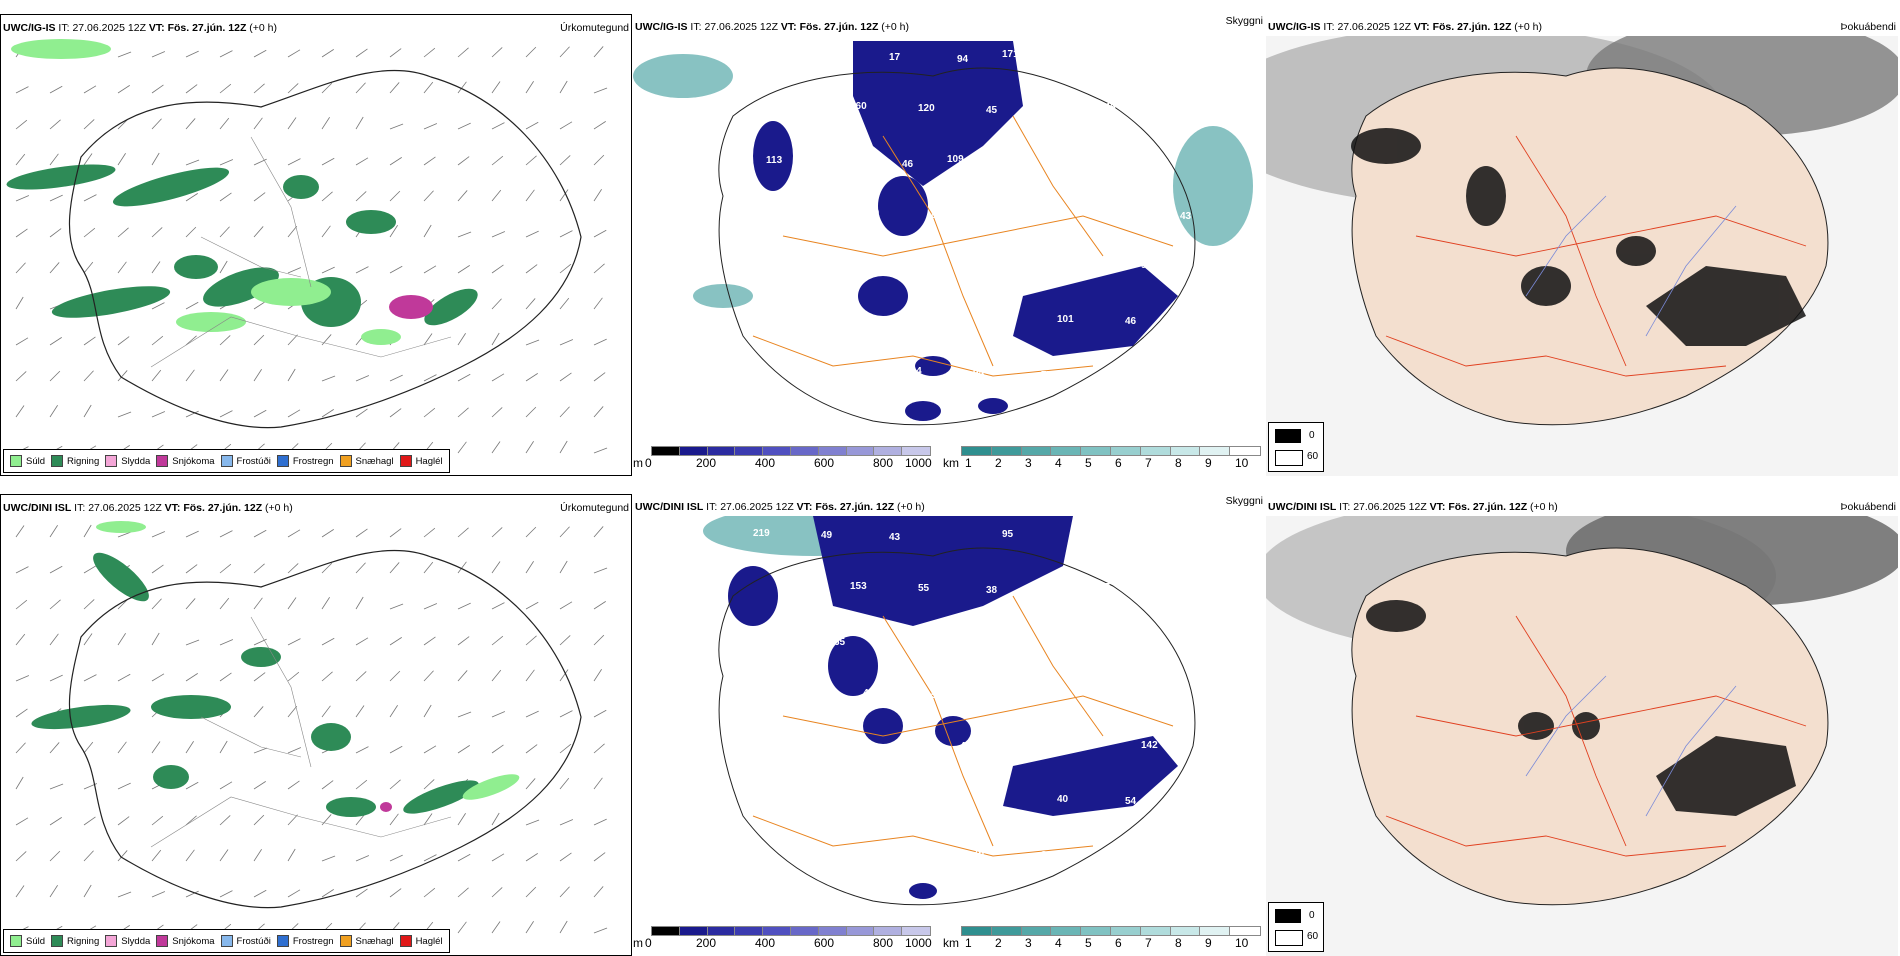 Image resolution: width=1900 pixels, height=956 pixels. Describe the element at coordinates (1089, 643) in the screenshot. I see `cloud-base-label: 53` at that location.